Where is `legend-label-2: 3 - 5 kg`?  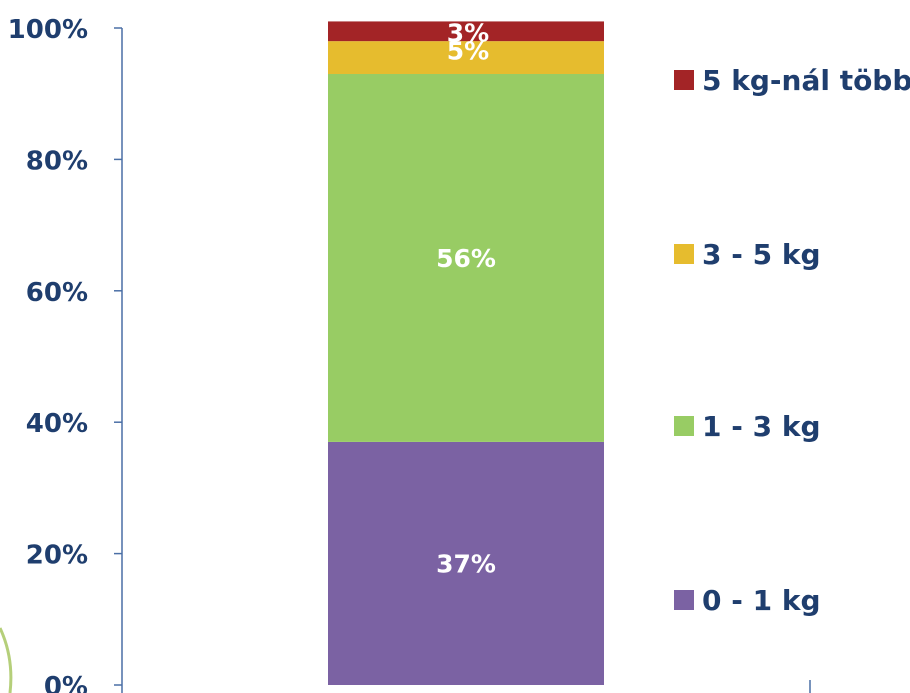 legend-label-2: 3 - 5 kg is located at coordinates (761, 254).